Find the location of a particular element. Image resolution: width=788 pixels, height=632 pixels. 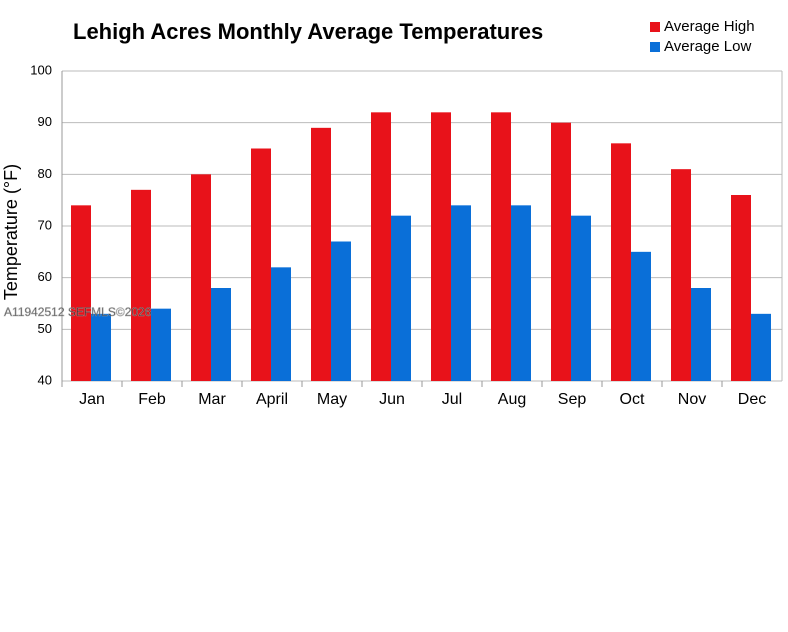

legend-label: Average Low is located at coordinates (707, 46).